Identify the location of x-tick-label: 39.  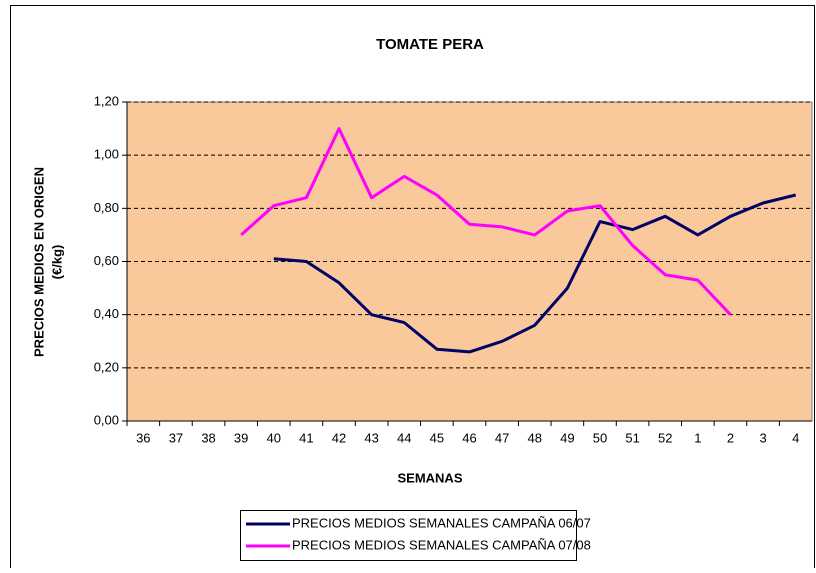
(241, 437).